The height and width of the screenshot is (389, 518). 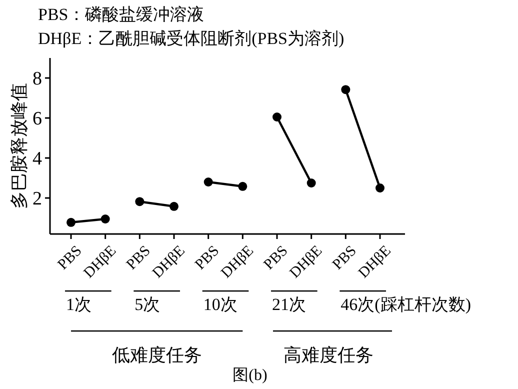 I want to click on text: 21次, so click(x=289, y=304).